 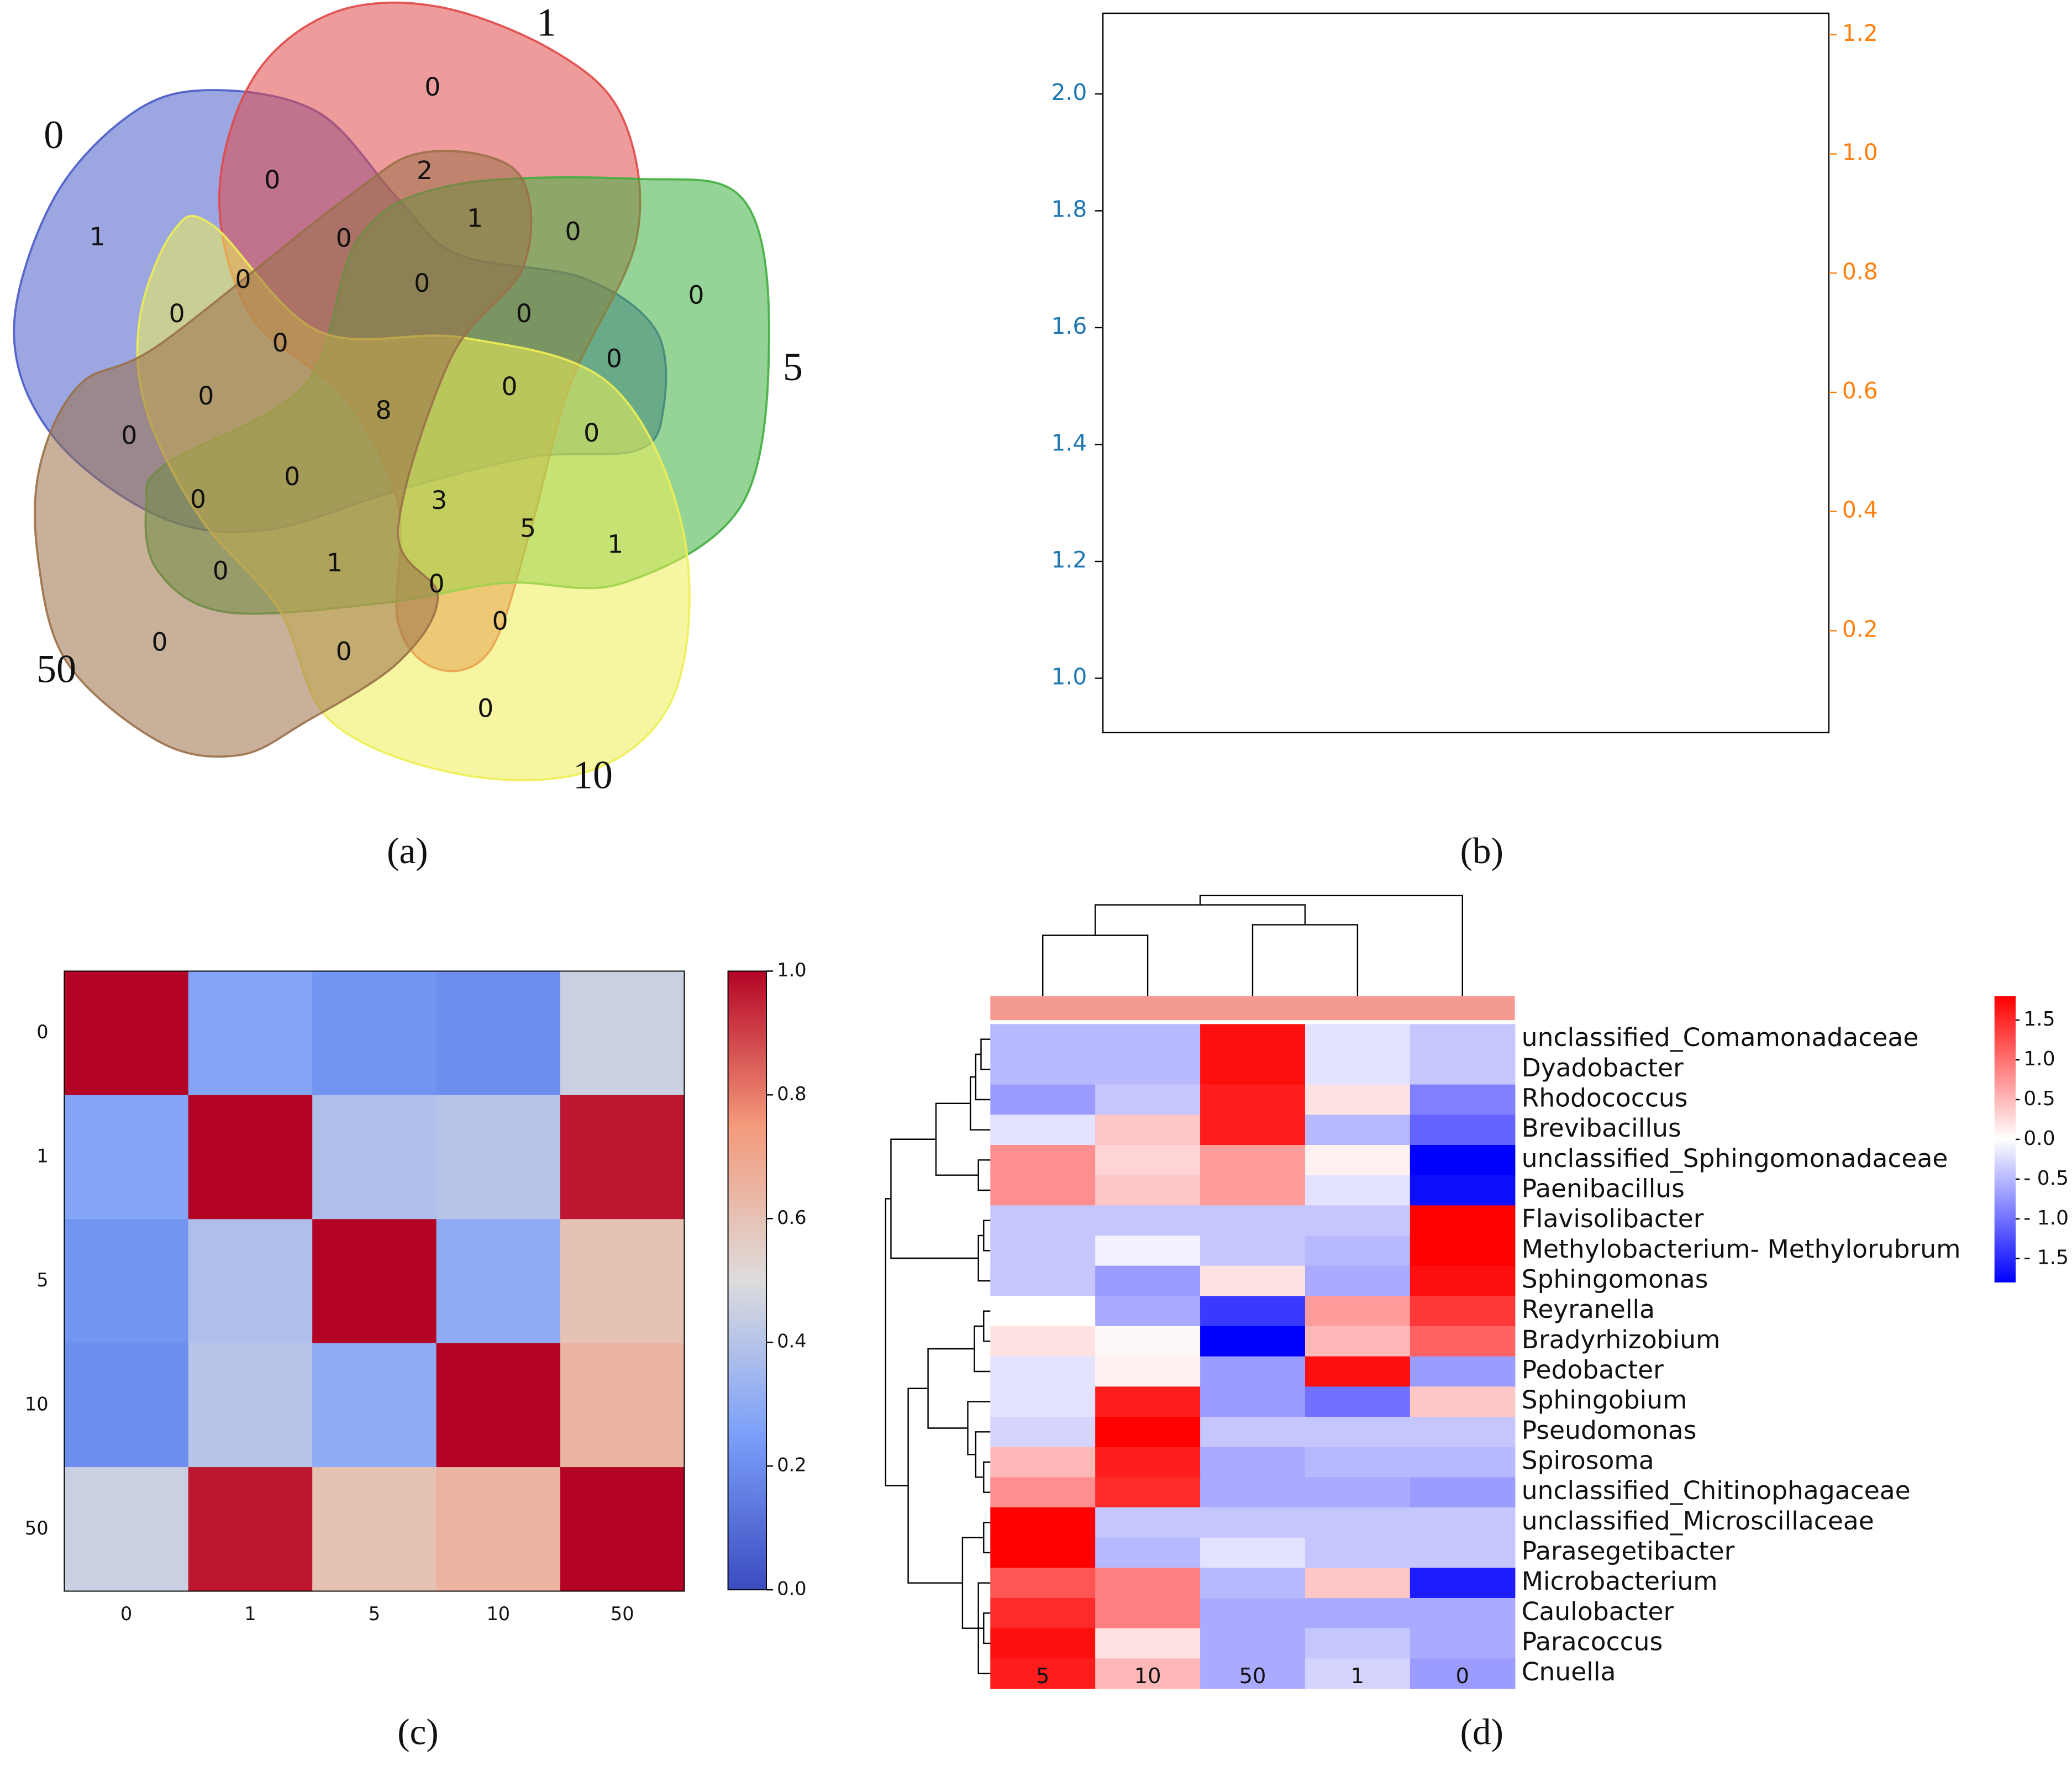 What do you see at coordinates (1720, 1037) in the screenshot?
I see `row-label: unclassified_Comamonadaceae` at bounding box center [1720, 1037].